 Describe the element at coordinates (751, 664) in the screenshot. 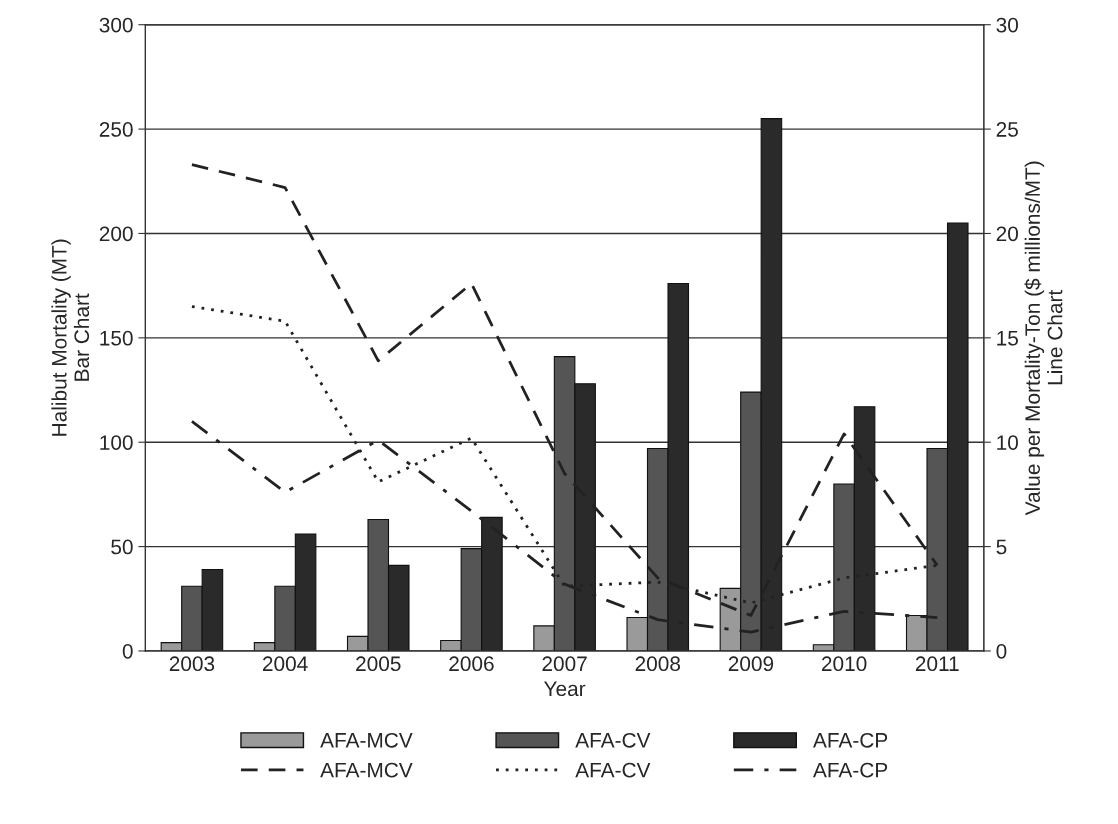

I see `x-tick-label: 2009` at that location.